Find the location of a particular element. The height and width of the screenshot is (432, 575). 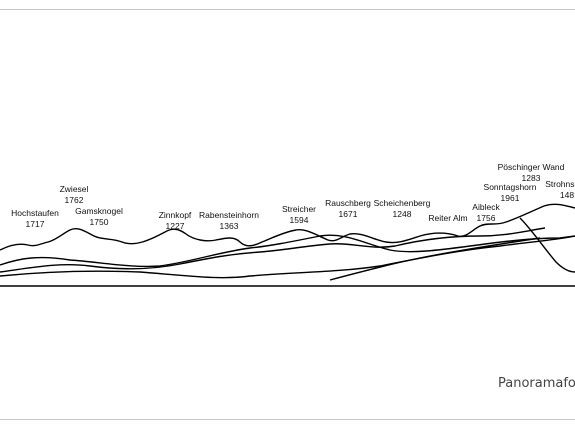

peak-name-poeschinger-wand: Pöschinger Wand is located at coordinates (531, 167).